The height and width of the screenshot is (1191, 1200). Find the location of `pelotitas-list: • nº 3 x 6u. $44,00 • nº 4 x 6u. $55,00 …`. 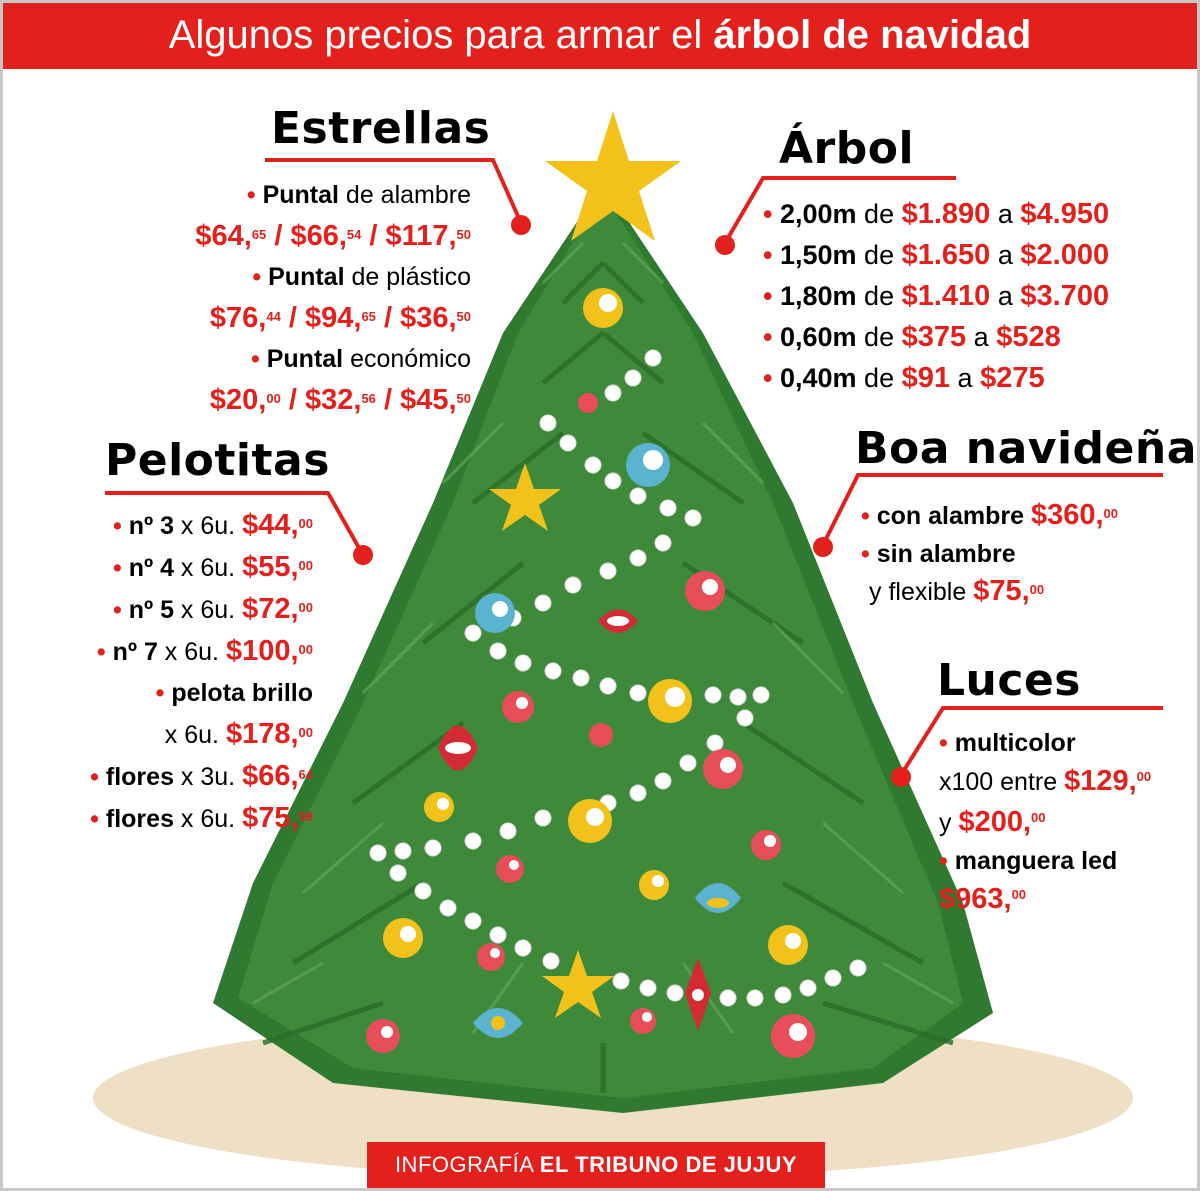

pelotitas-list: • nº 3 x 6u. $44,00 • nº 4 x 6u. $55,00 … is located at coordinates (201, 672).